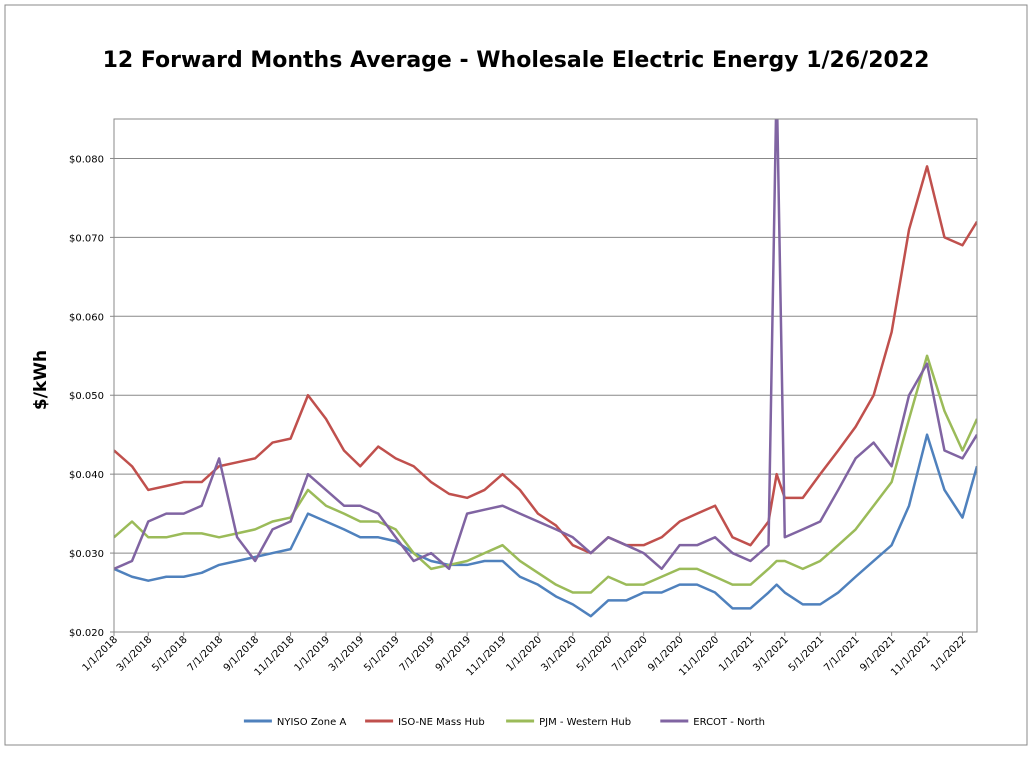 Image resolution: width=1034 pixels, height=757 pixels. Describe the element at coordinates (86, 396) in the screenshot. I see `y-tick-label: $0.050` at that location.